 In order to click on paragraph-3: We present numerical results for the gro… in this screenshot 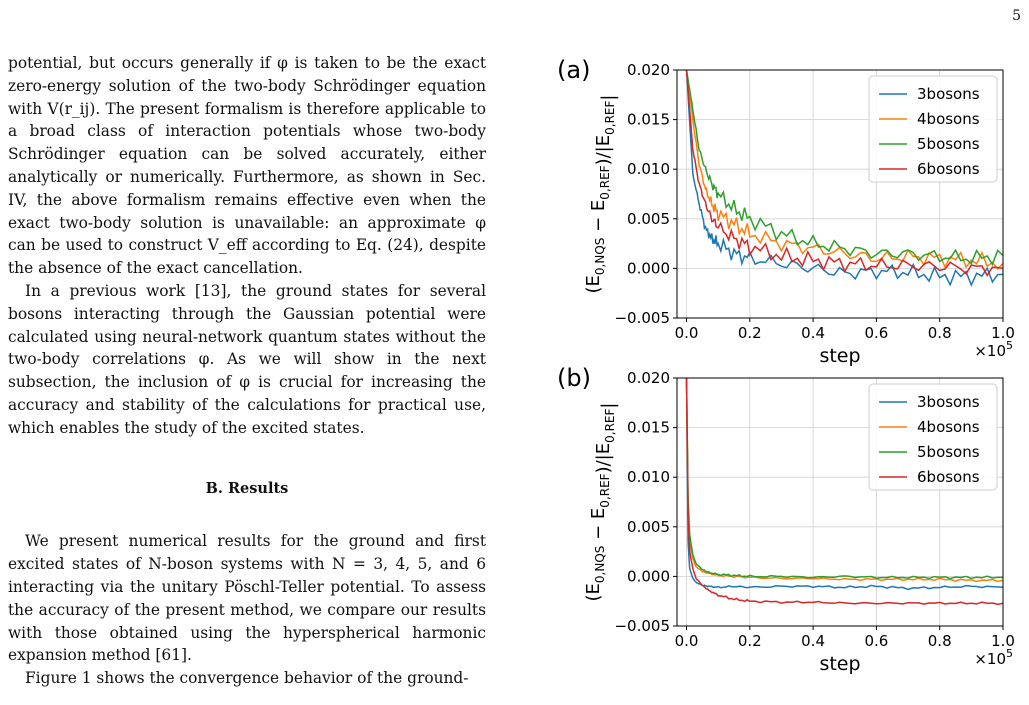, I will do `click(247, 598)`.